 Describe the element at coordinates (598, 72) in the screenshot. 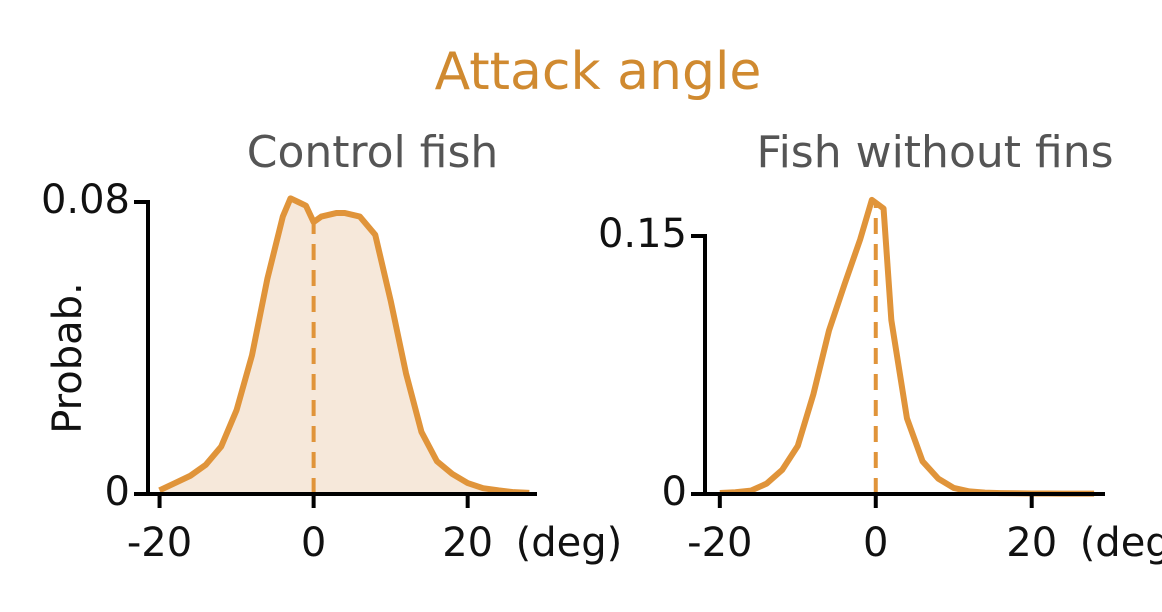

I see `figure-title: Attack angle` at that location.